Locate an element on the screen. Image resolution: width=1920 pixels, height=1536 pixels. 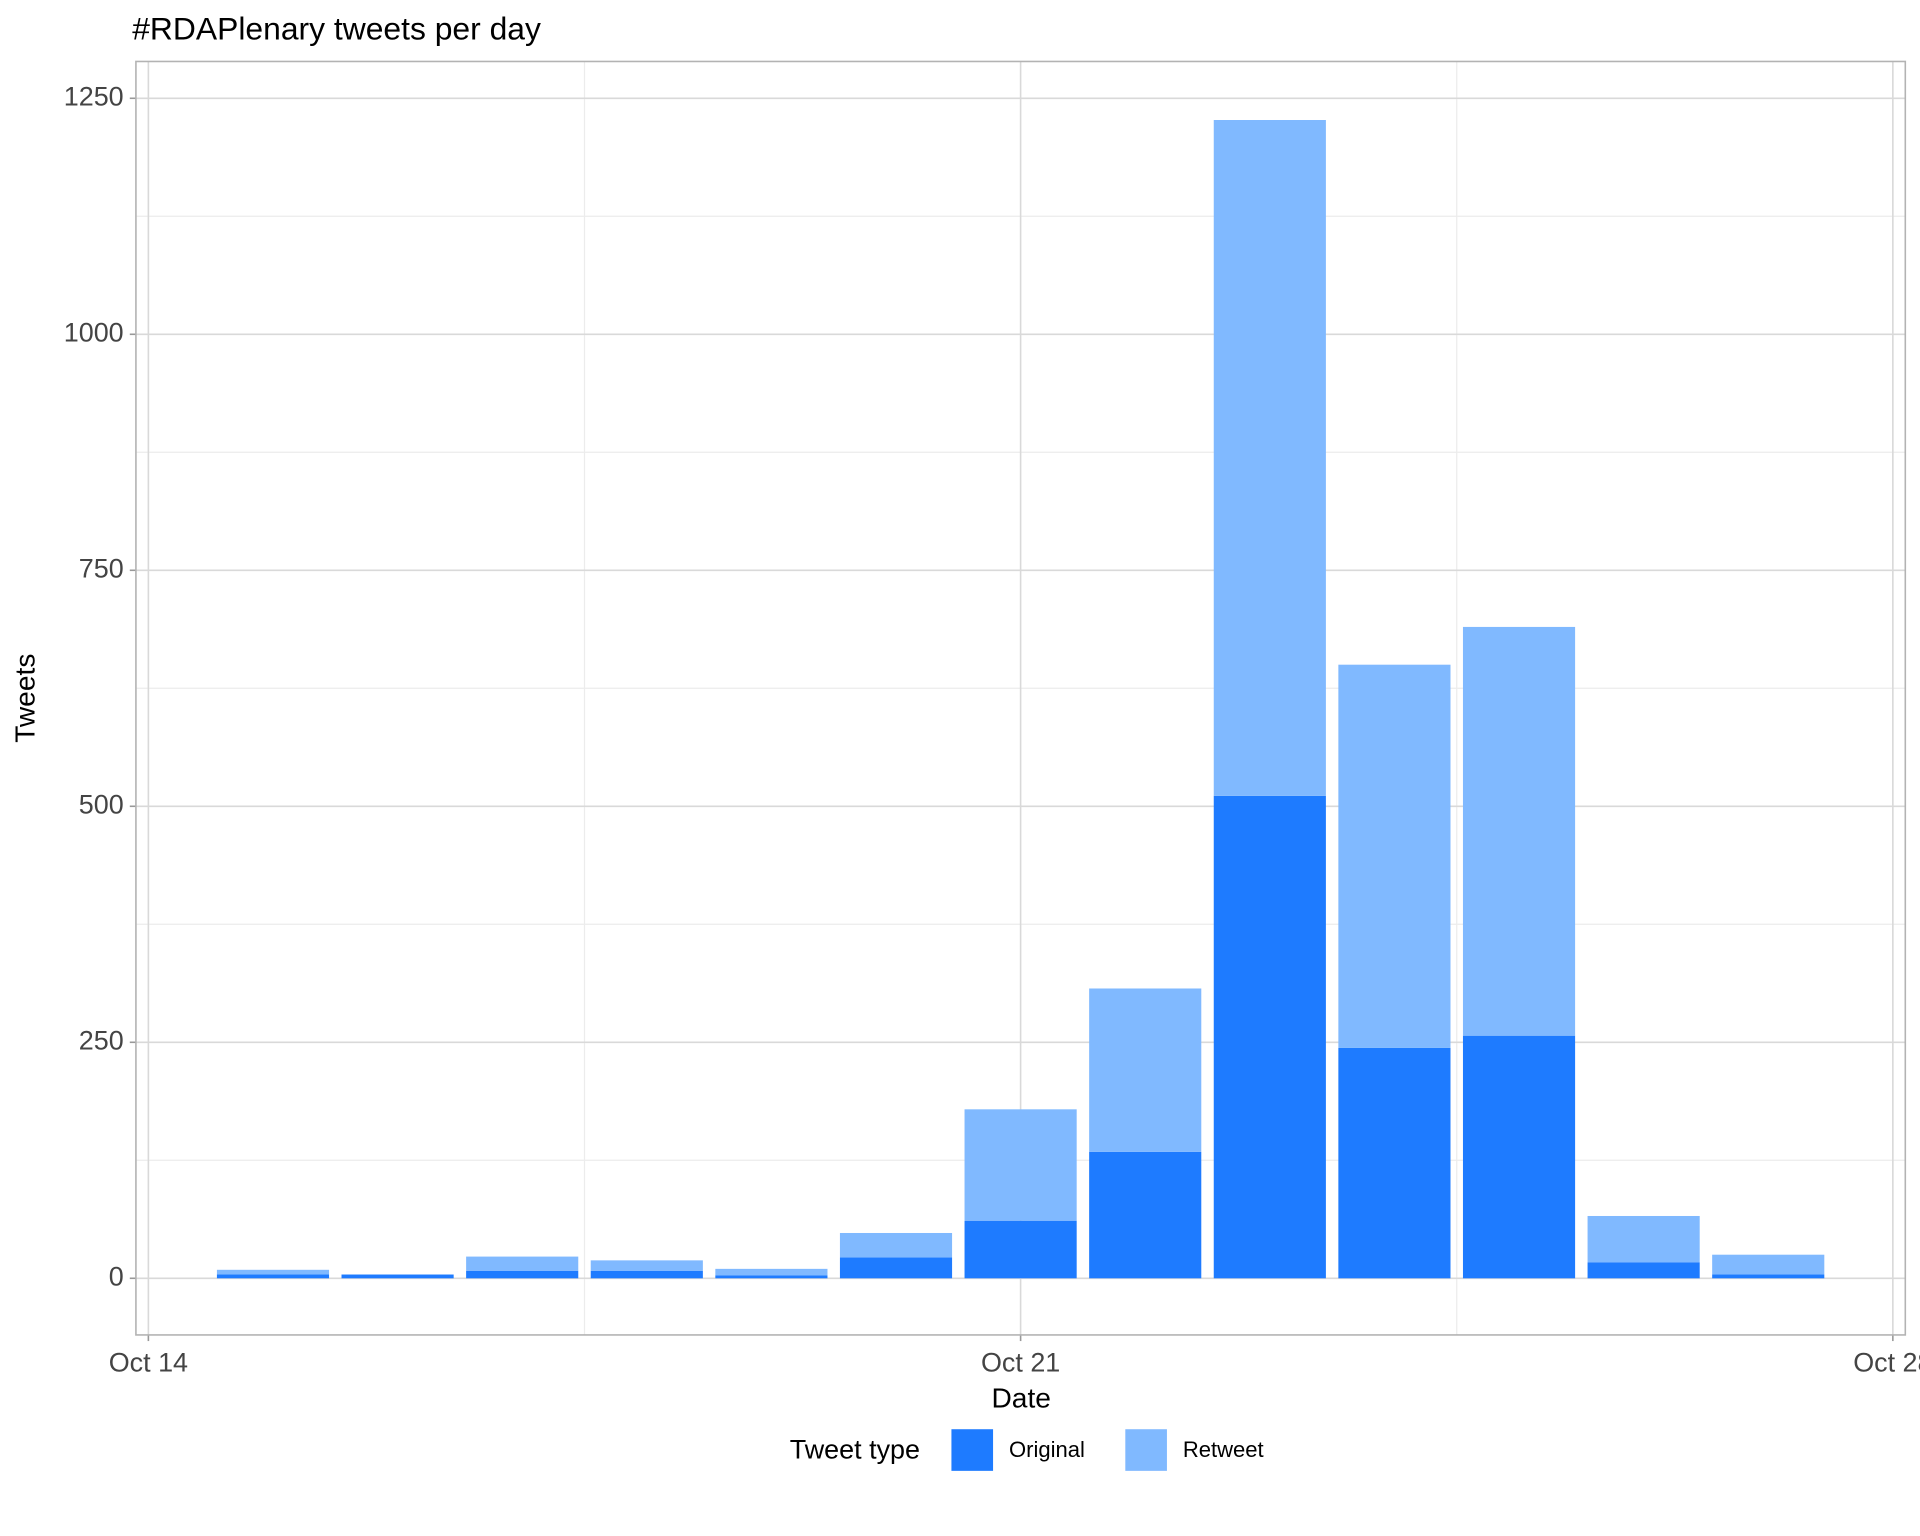
y-tick-label: 1000 is located at coordinates (94, 332).